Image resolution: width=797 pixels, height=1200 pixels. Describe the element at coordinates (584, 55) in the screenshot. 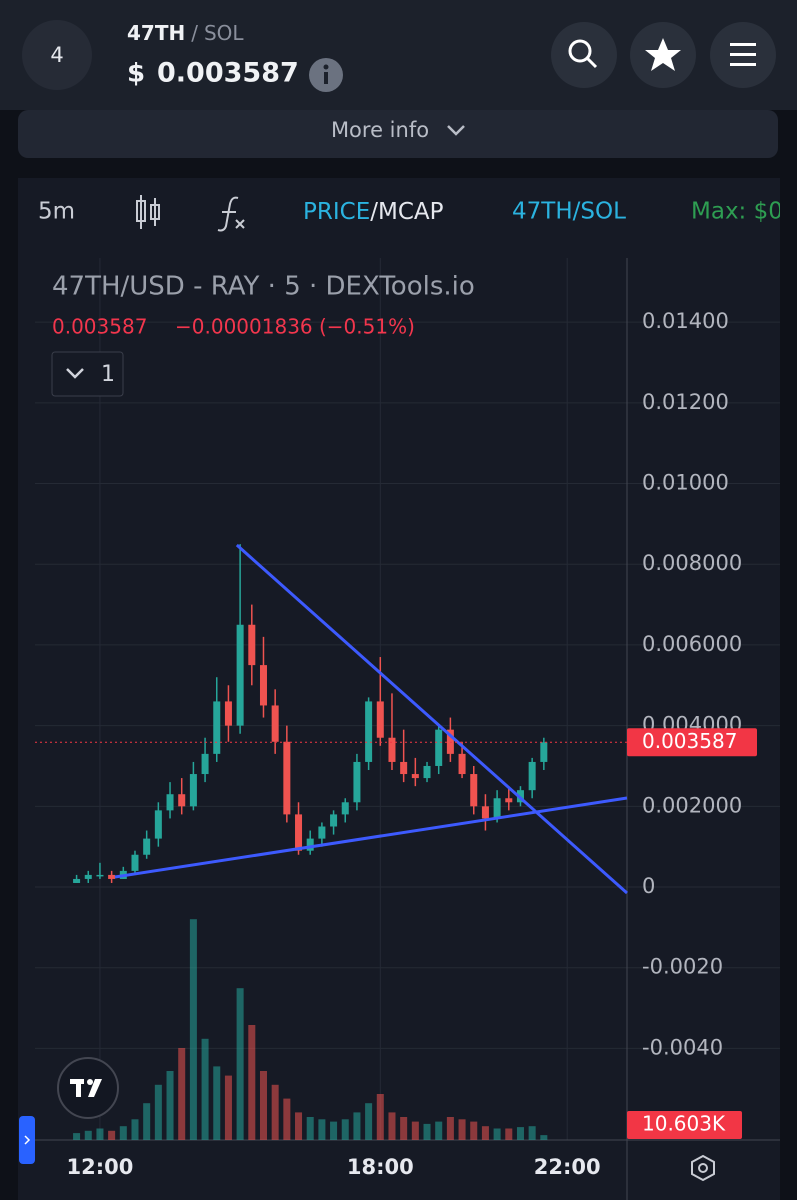

I see `search-button` at that location.